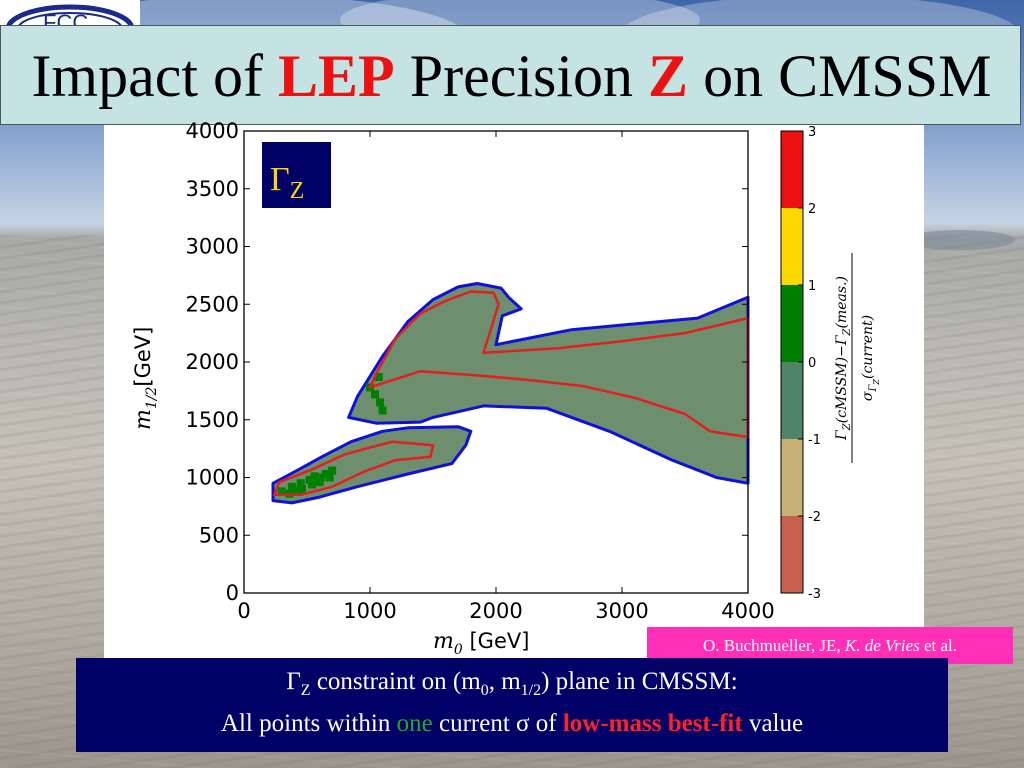 This screenshot has width=1024, height=768. What do you see at coordinates (531, 690) in the screenshot?
I see `caption-mhalf-sub: 1/2` at bounding box center [531, 690].